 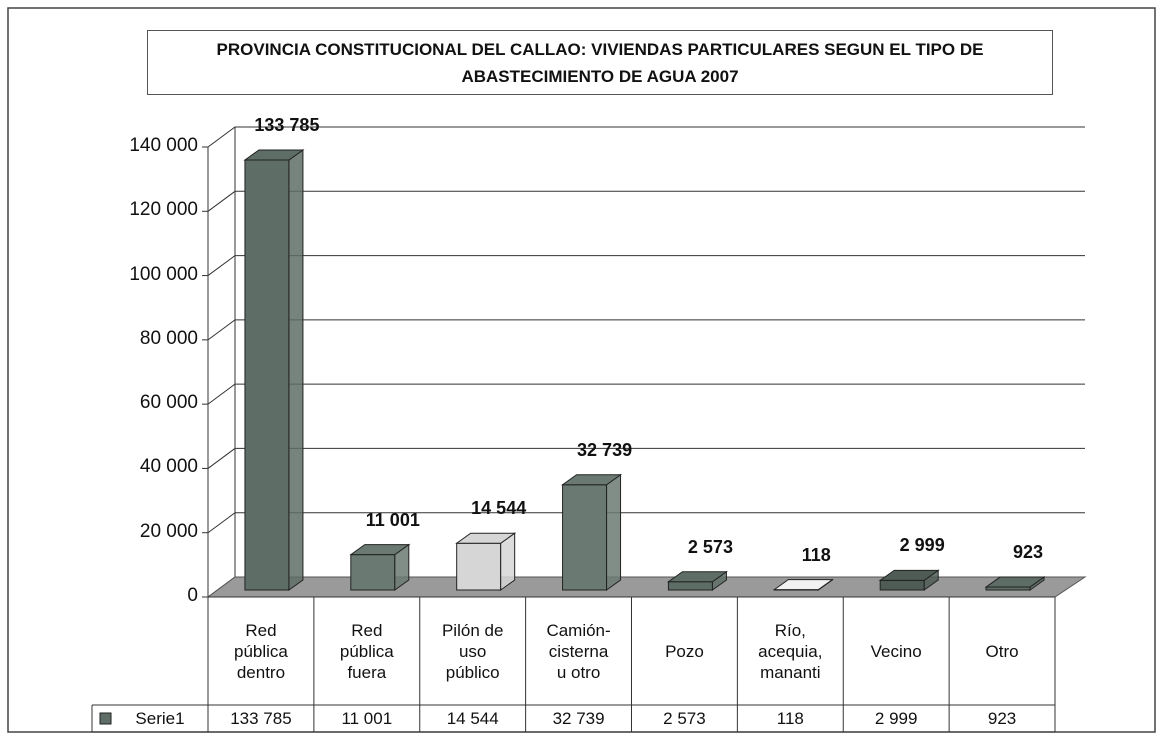 I want to click on category-label: Red pública fuera, so click(x=366, y=651).